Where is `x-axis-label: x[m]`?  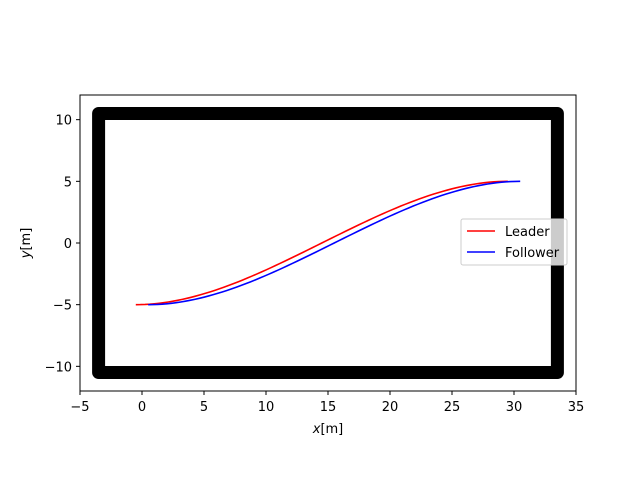 x-axis-label: x[m] is located at coordinates (328, 429).